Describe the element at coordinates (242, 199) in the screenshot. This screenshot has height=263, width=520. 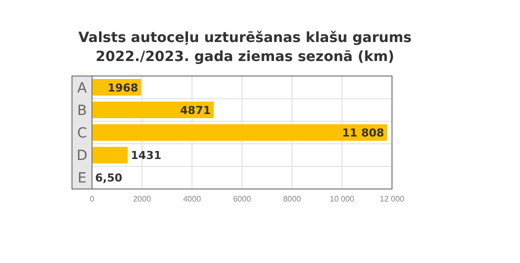
I see `x-tick-label: 6000` at that location.